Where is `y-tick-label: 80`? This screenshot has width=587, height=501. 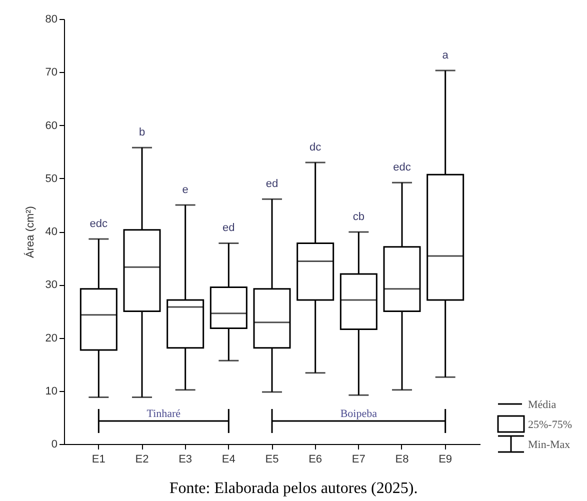 y-tick-label: 80 is located at coordinates (51, 20).